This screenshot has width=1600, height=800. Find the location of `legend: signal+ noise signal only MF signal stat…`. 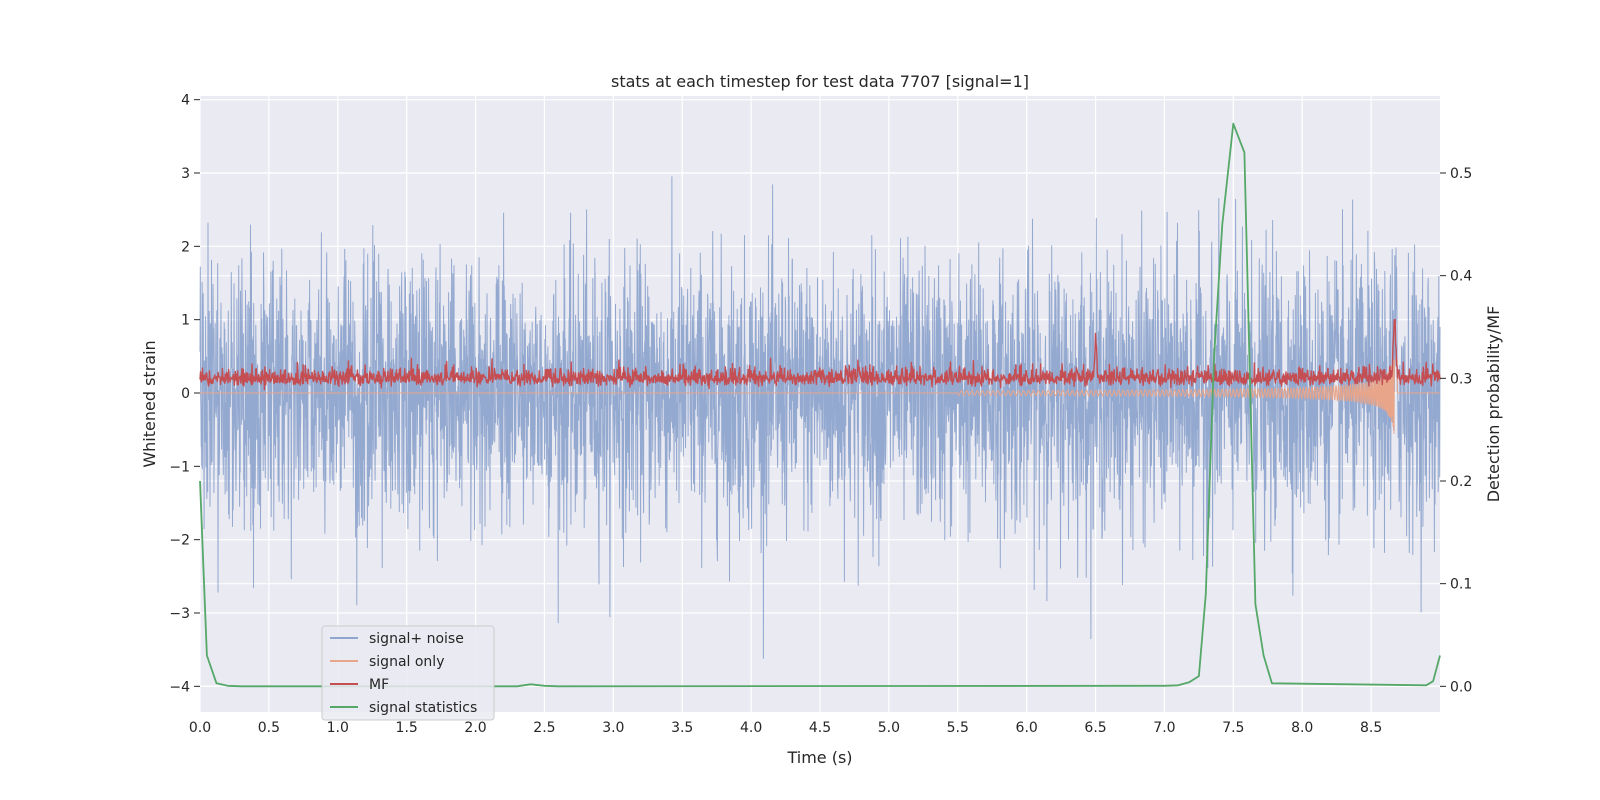

legend: signal+ noise signal only MF signal stat… is located at coordinates (408, 673).